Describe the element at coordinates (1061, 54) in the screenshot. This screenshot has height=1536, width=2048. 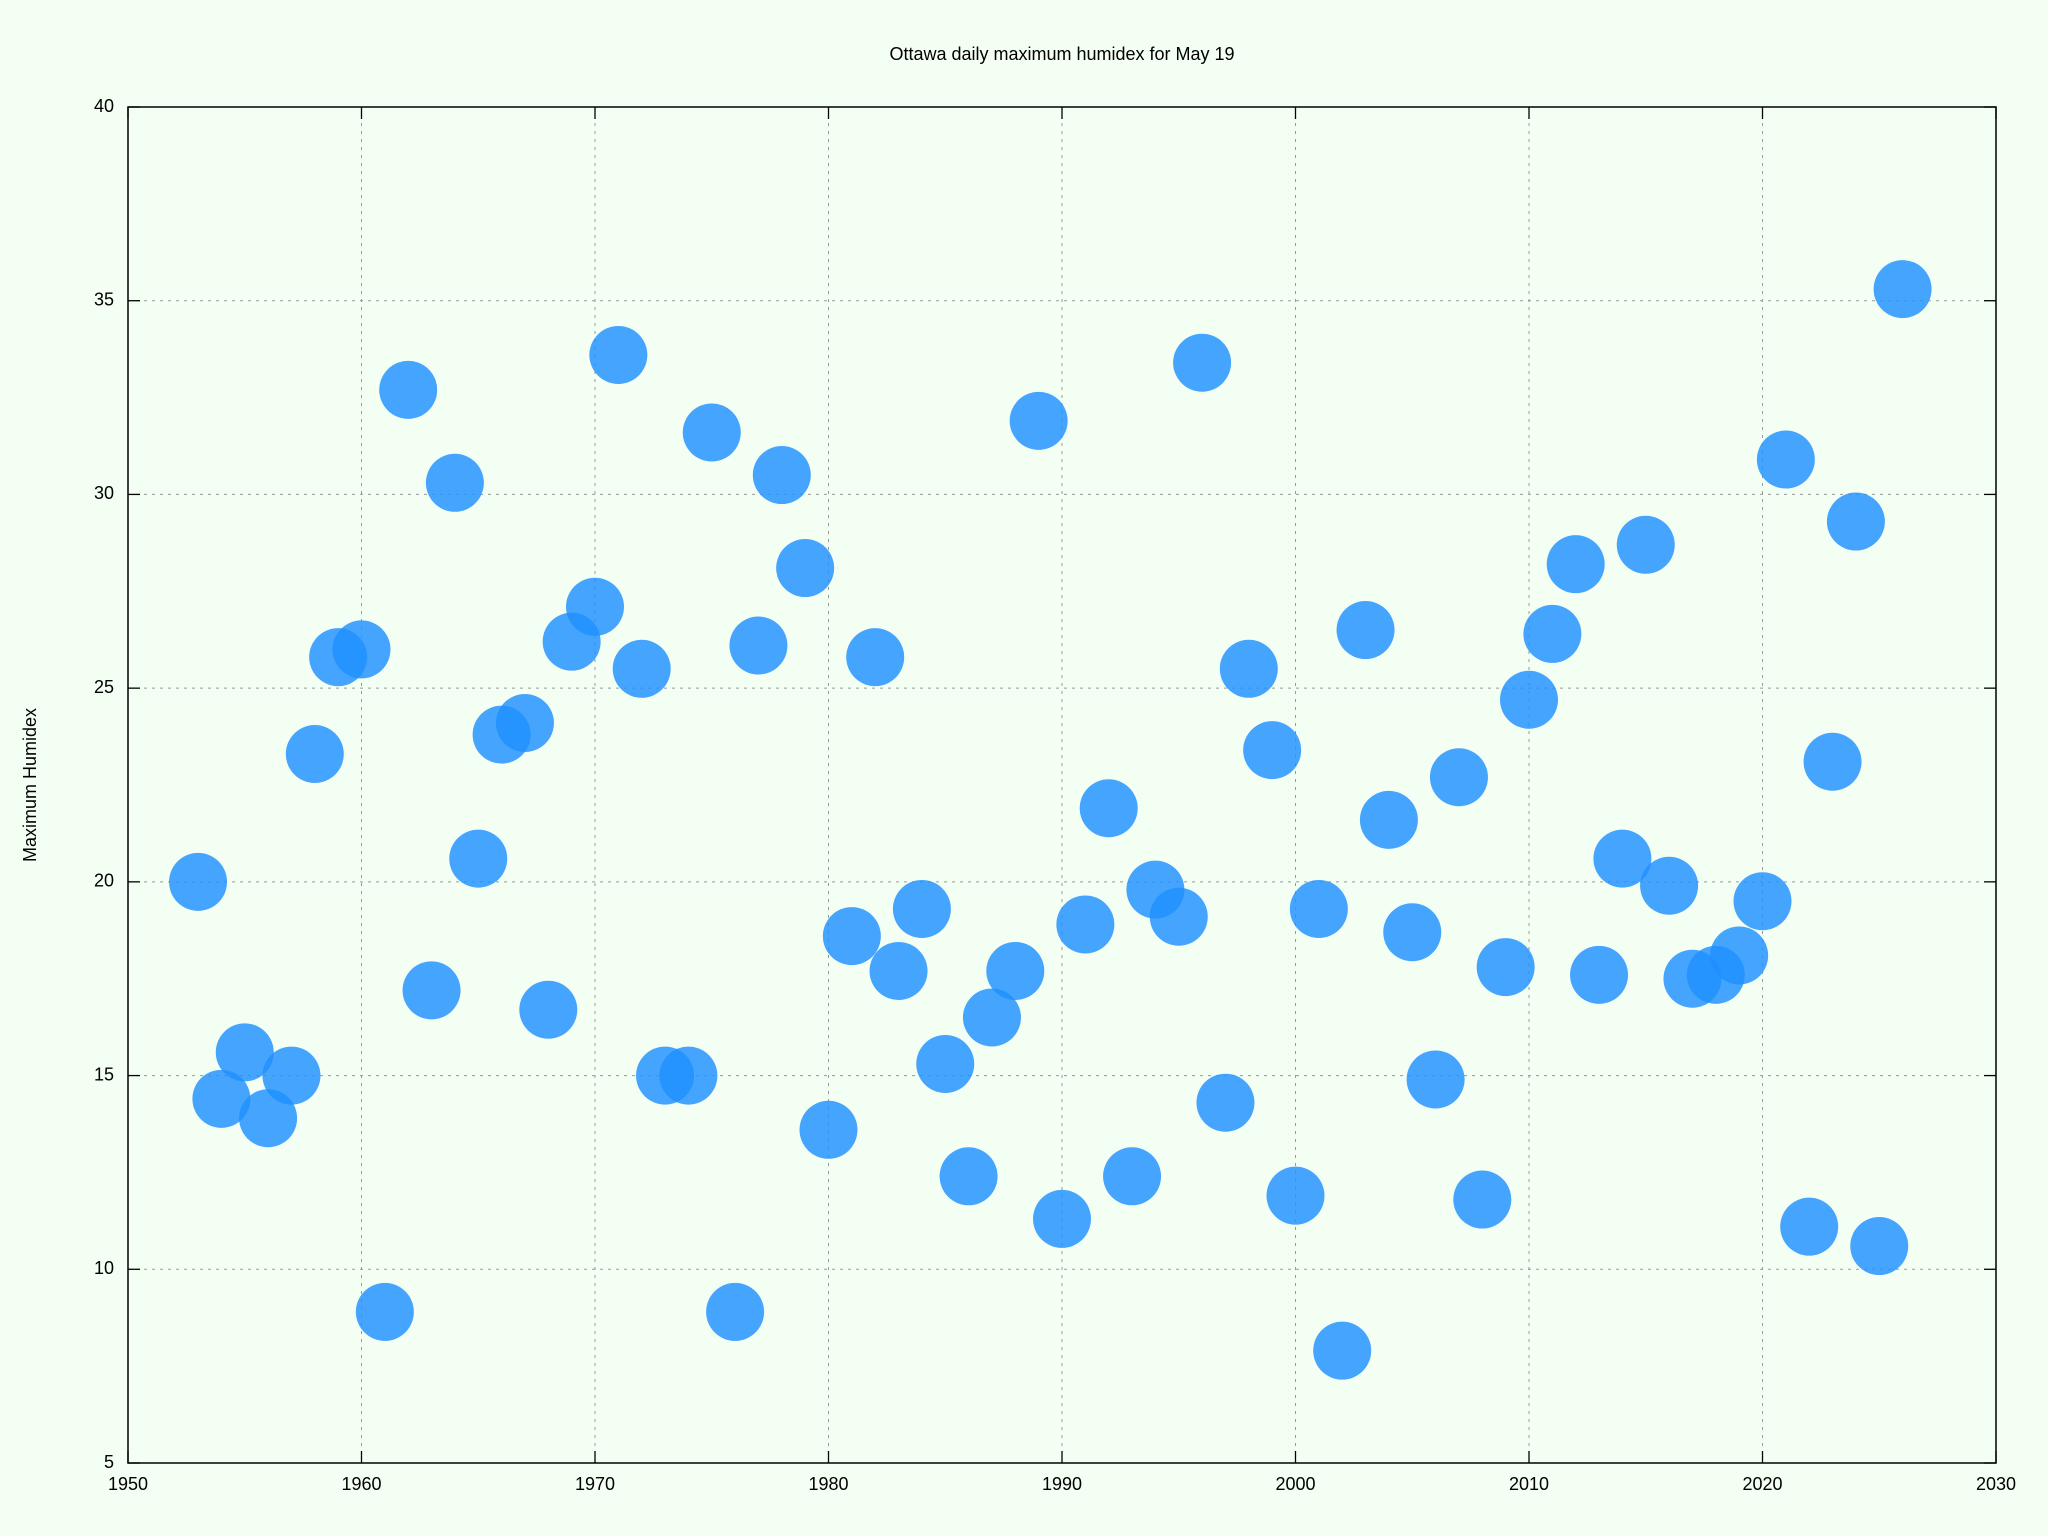
I see `chart-title: Ottawa daily maximum humidex for May 19` at that location.